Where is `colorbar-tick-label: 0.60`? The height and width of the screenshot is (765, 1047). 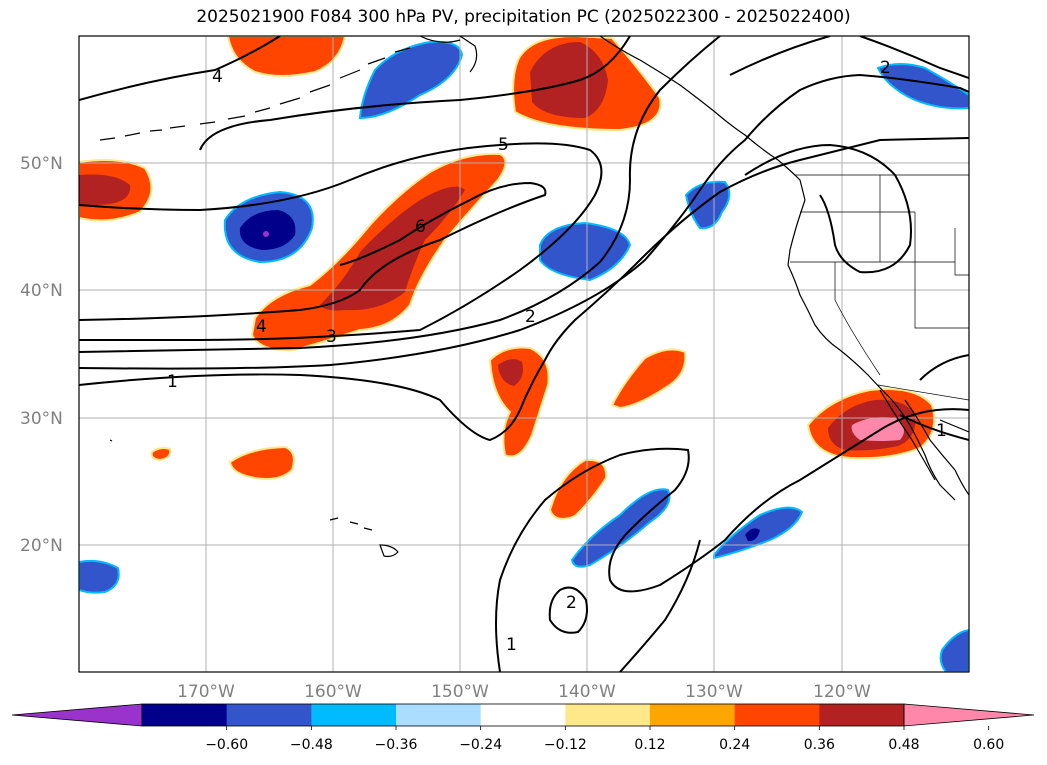 colorbar-tick-label: 0.60 is located at coordinates (988, 745).